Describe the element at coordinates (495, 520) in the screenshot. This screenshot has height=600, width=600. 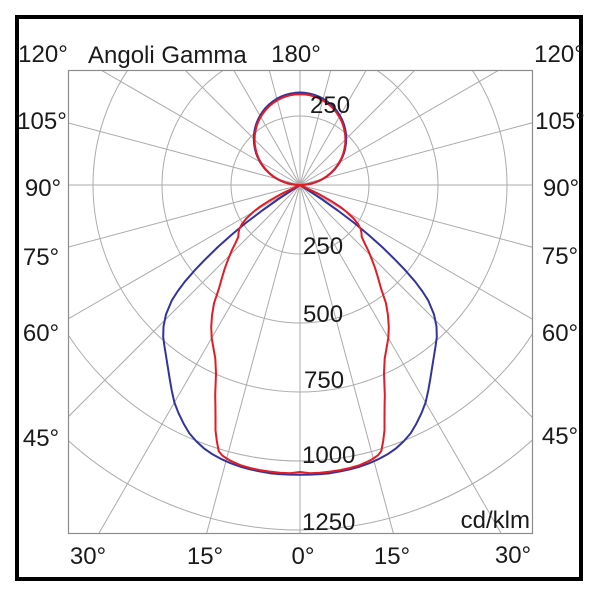
I see `unit-label: cd/klm` at that location.